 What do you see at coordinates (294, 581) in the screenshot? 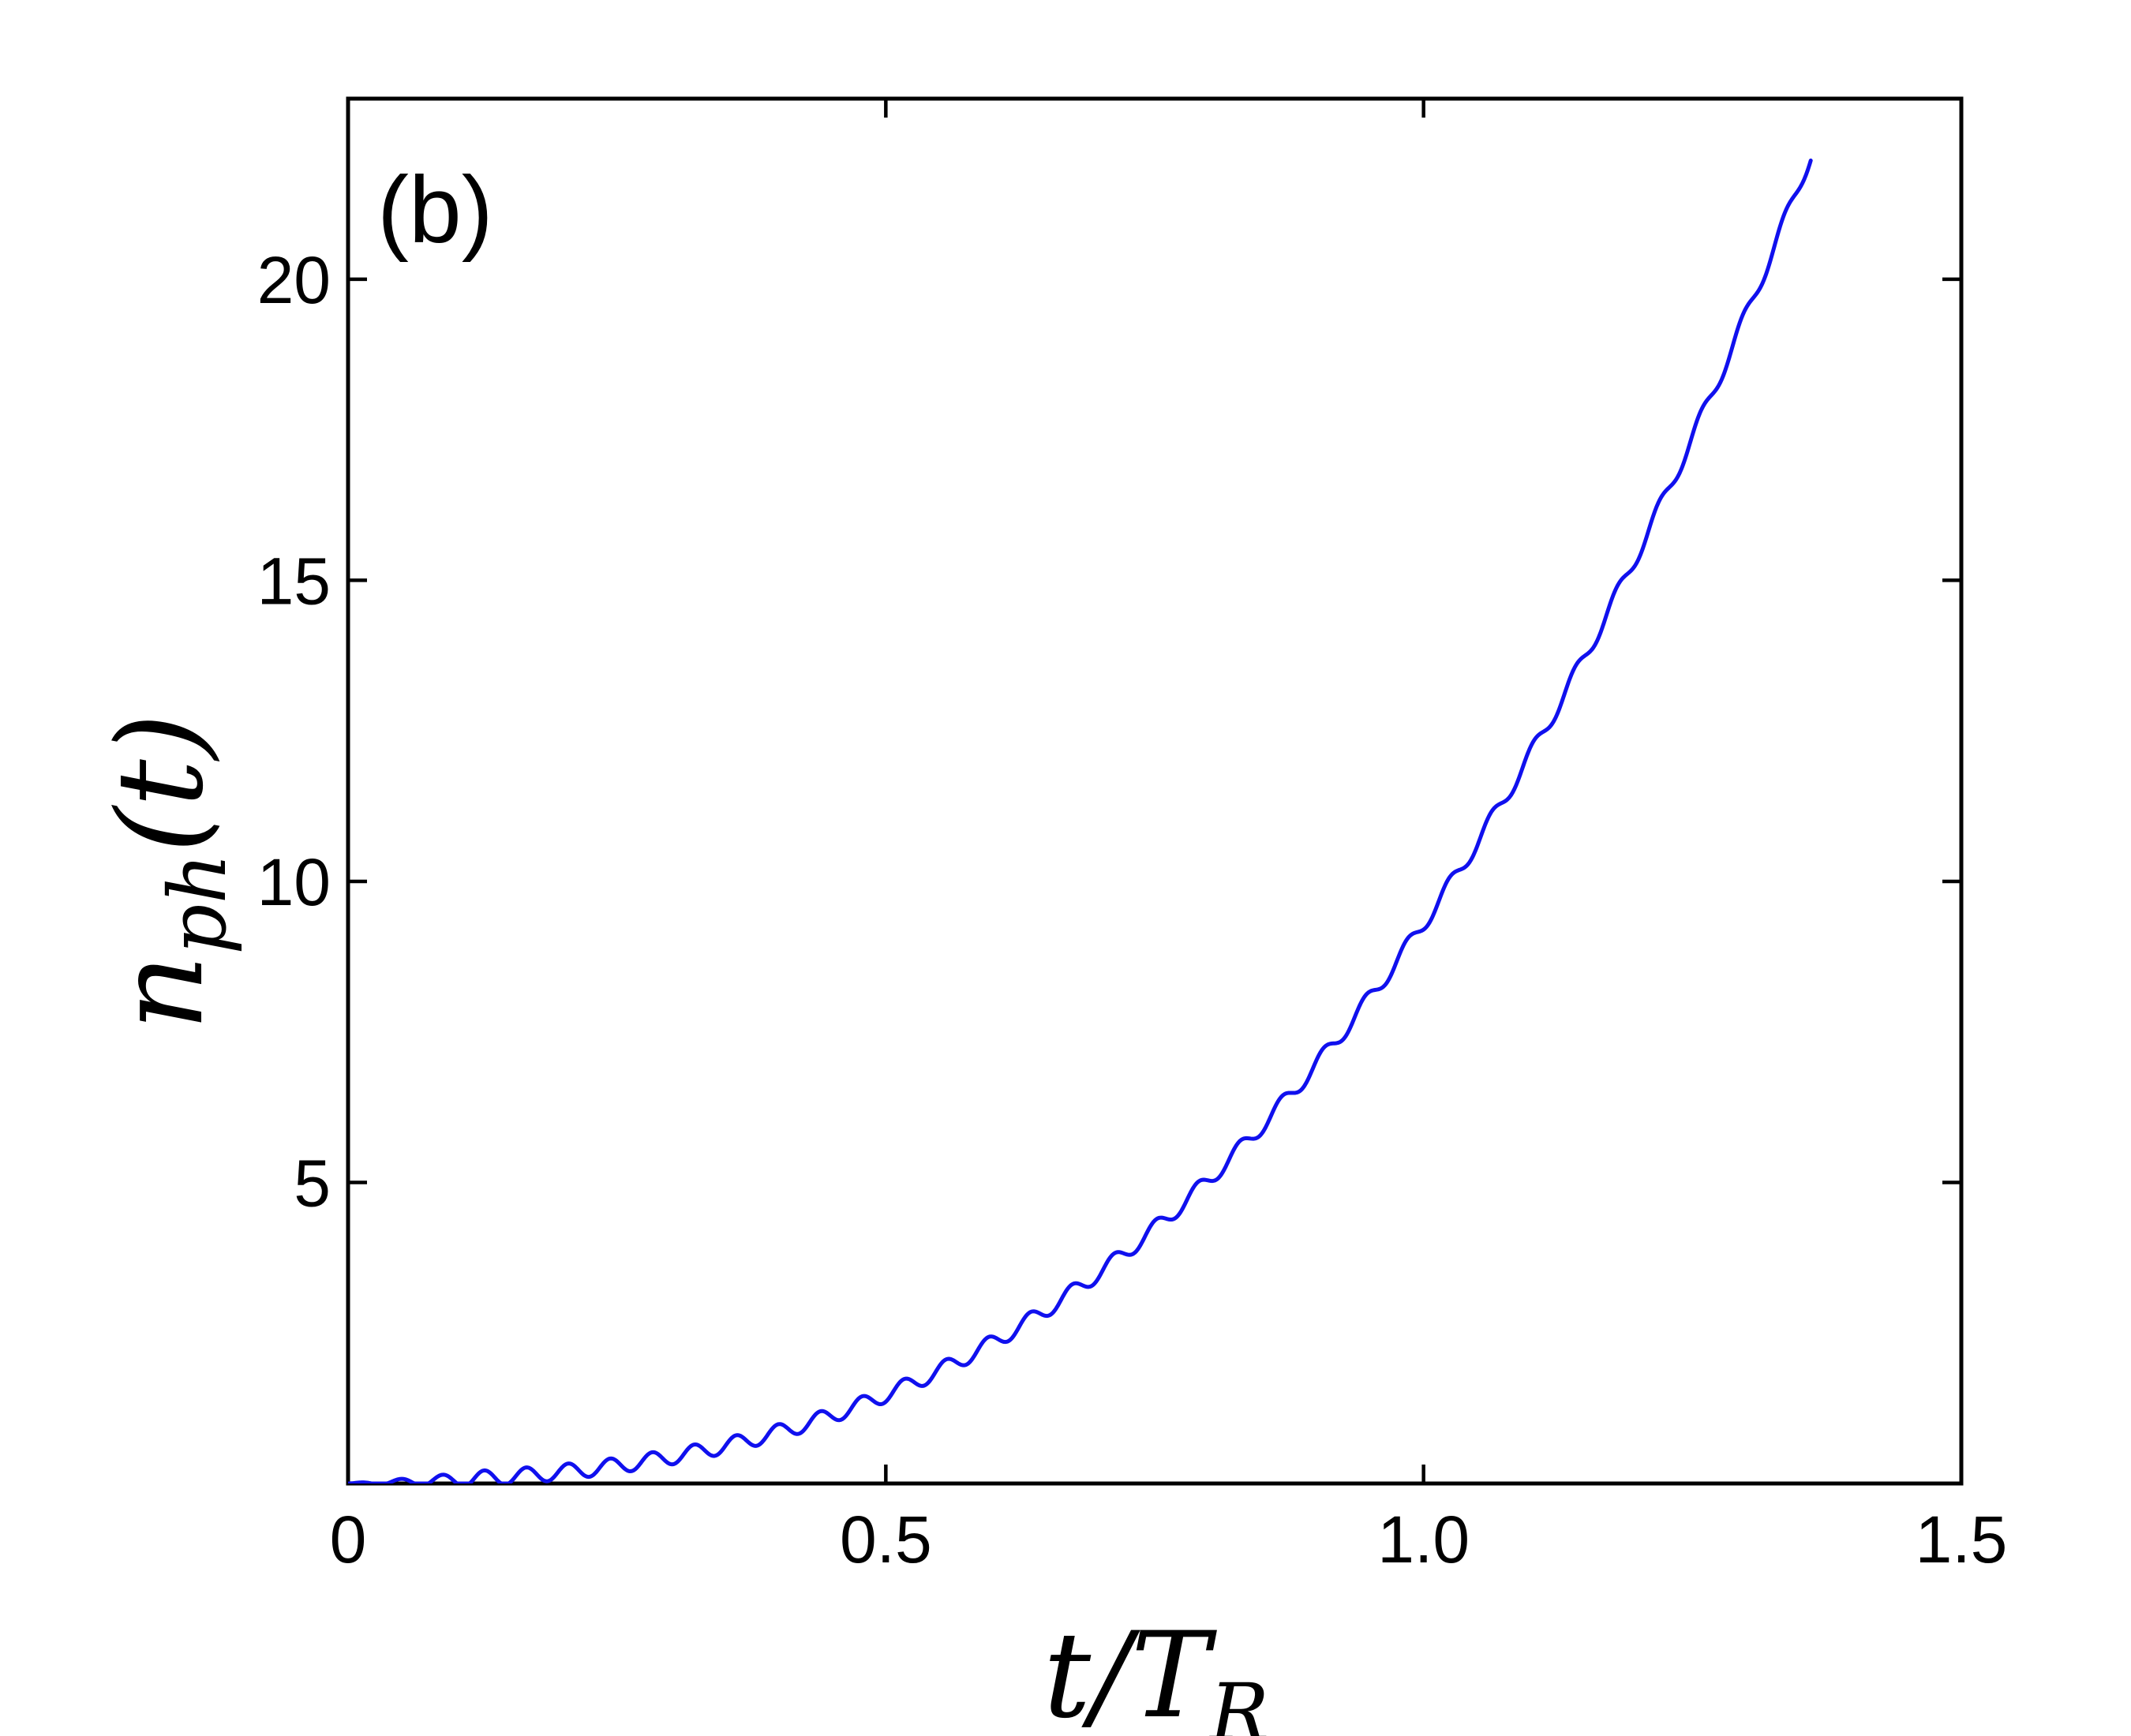
I see `y-tick-label: 15` at bounding box center [294, 581].